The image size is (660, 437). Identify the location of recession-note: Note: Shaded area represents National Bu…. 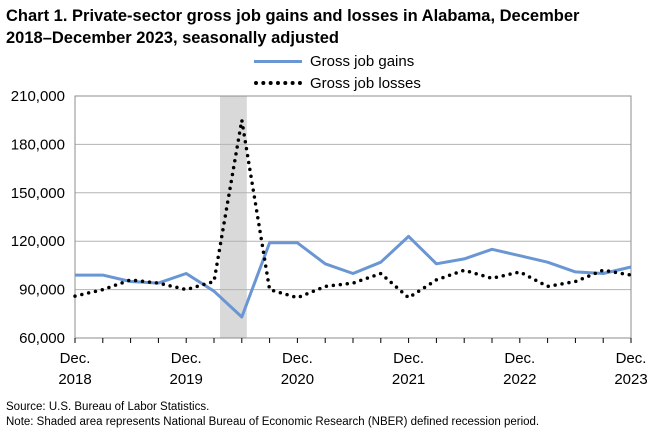
(273, 422).